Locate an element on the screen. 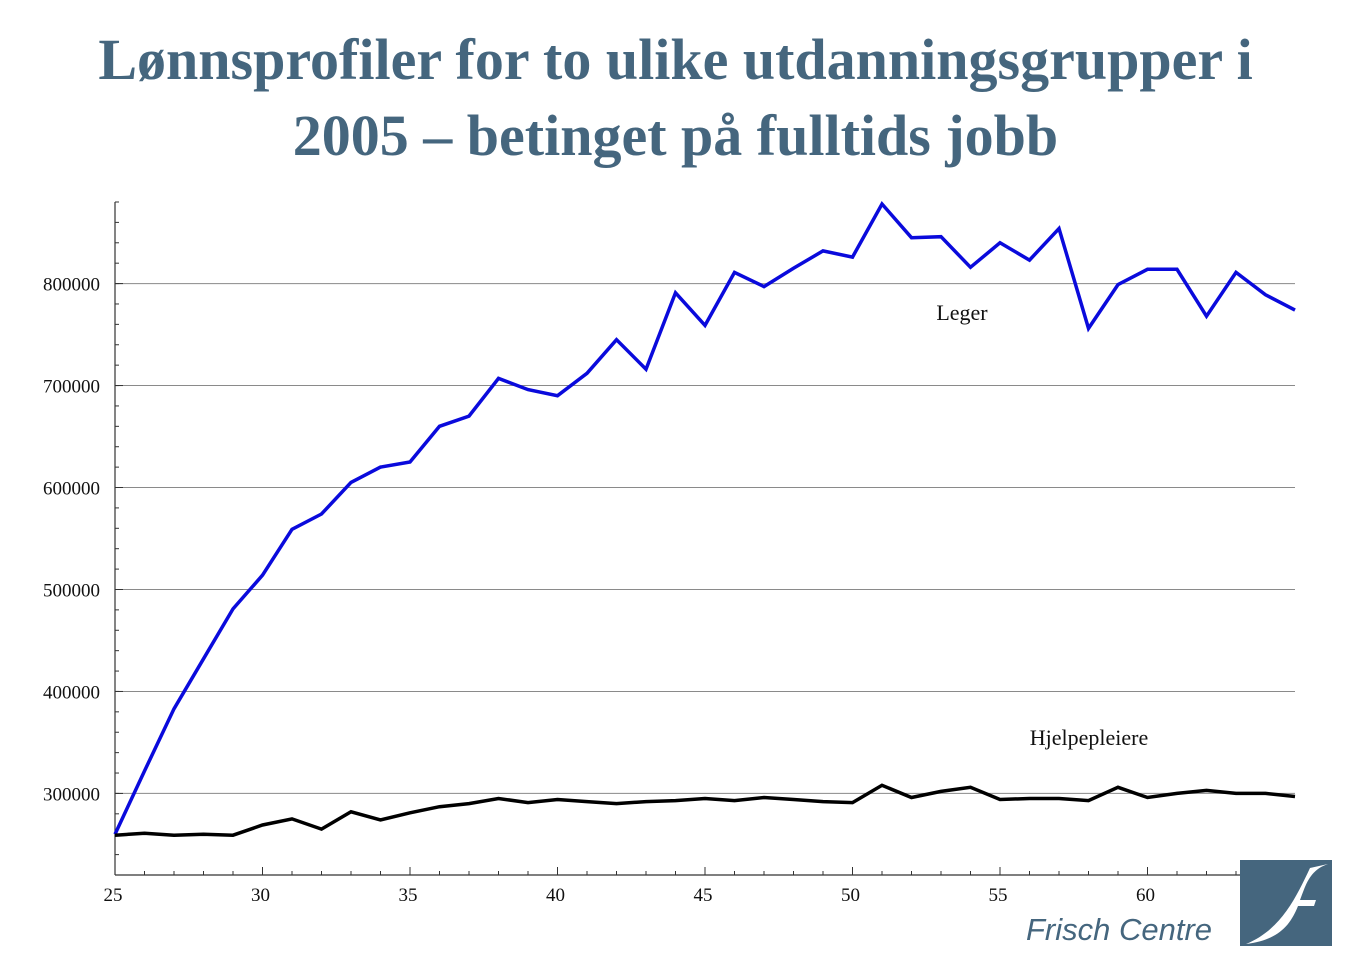 The width and height of the screenshot is (1351, 962). x-tick-label: 45 is located at coordinates (703, 895).